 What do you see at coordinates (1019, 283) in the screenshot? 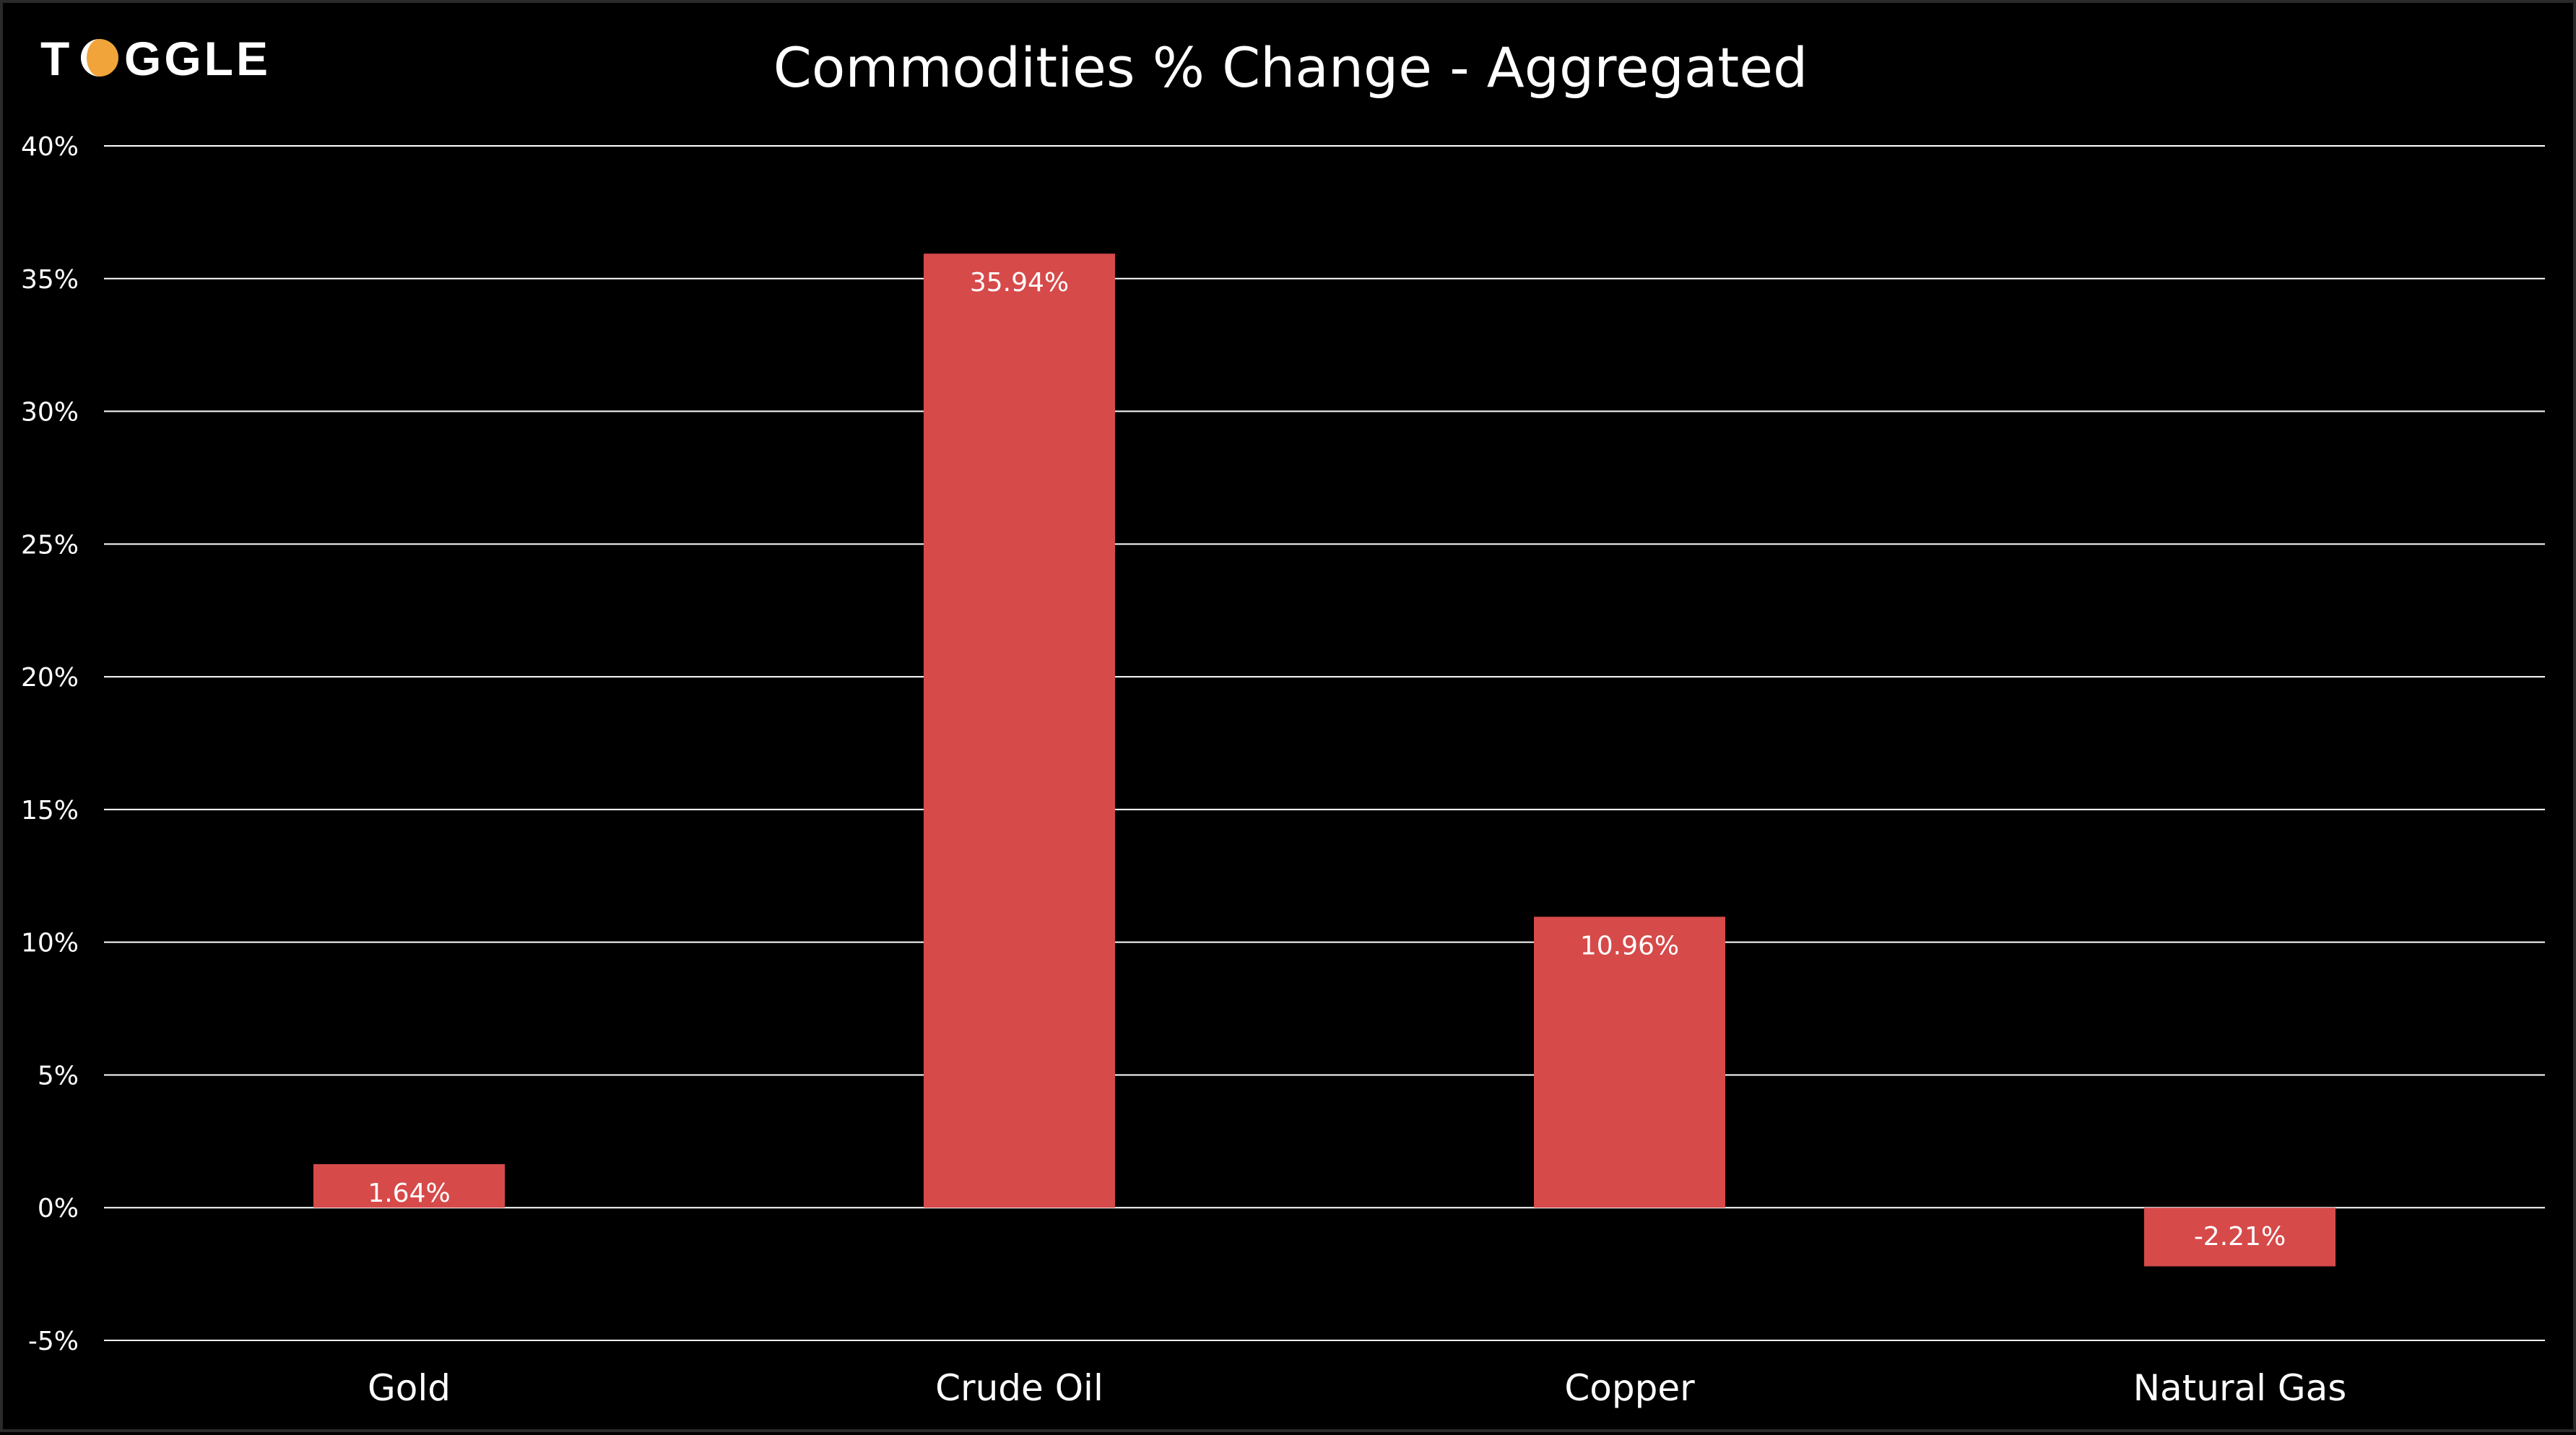
I see `data-label: 35.94%` at bounding box center [1019, 283].